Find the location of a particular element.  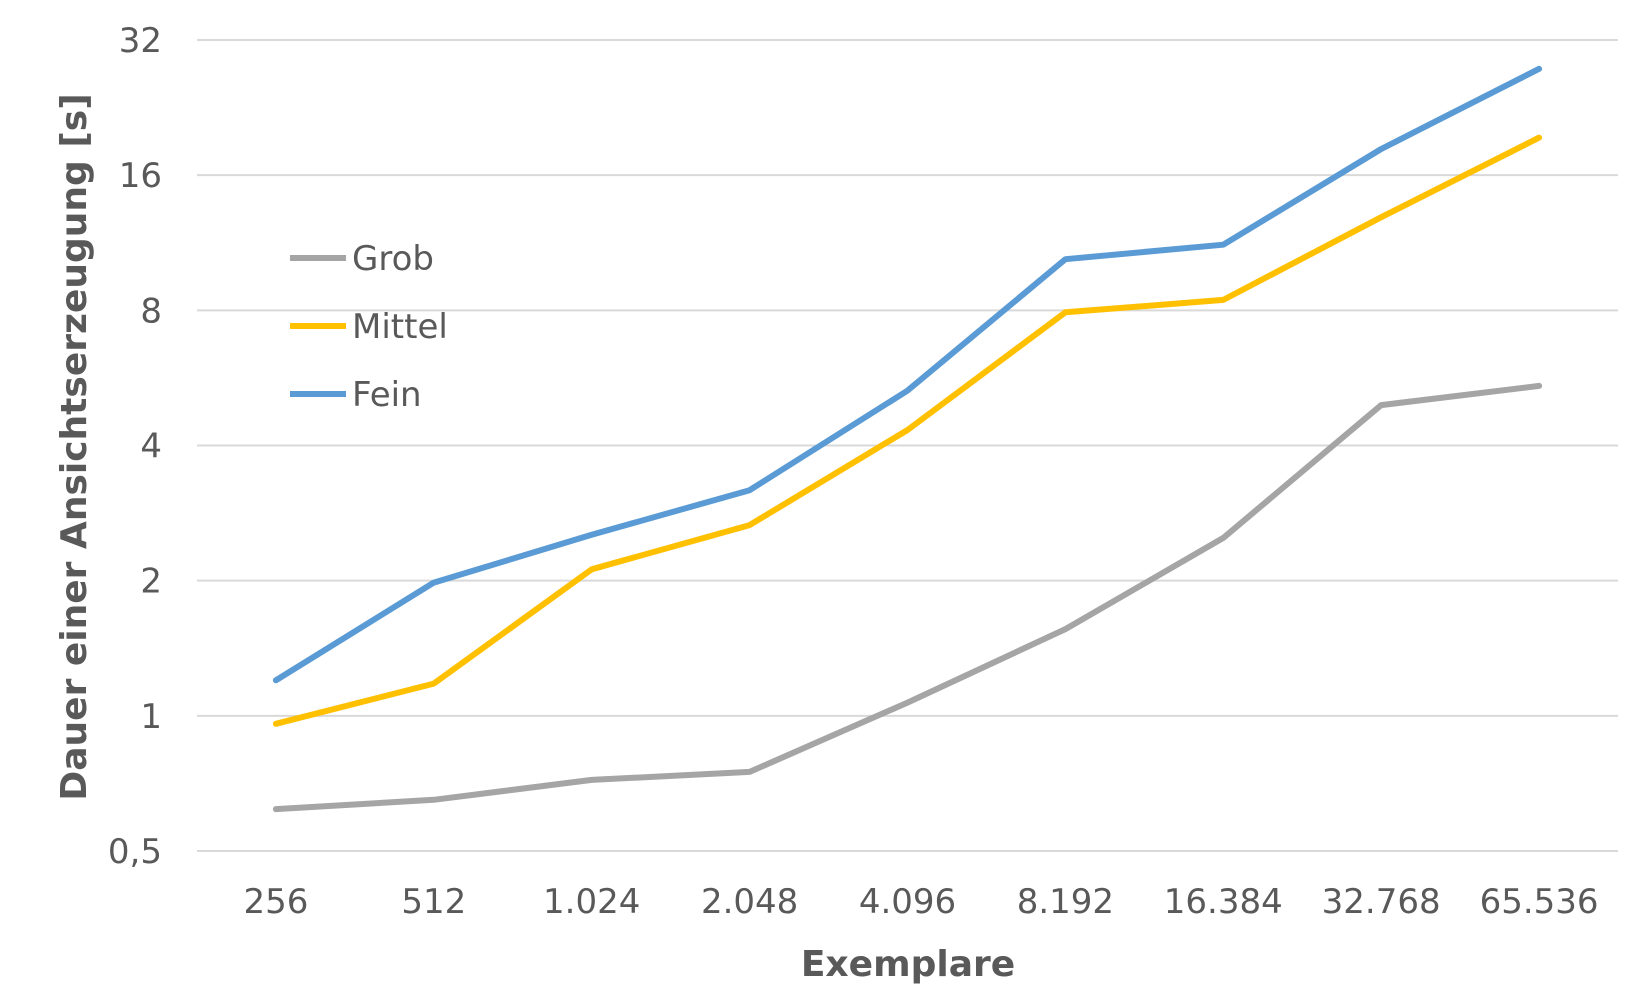

y-tick-label: 2 is located at coordinates (151, 582).